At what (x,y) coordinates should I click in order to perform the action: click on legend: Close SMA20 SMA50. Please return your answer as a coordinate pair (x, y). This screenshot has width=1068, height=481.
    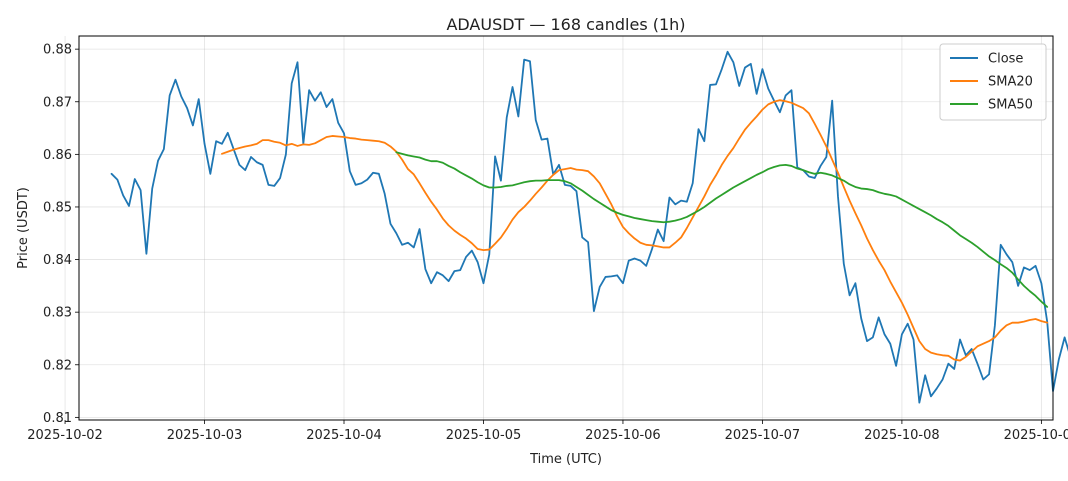
    Looking at the image, I should click on (993, 82).